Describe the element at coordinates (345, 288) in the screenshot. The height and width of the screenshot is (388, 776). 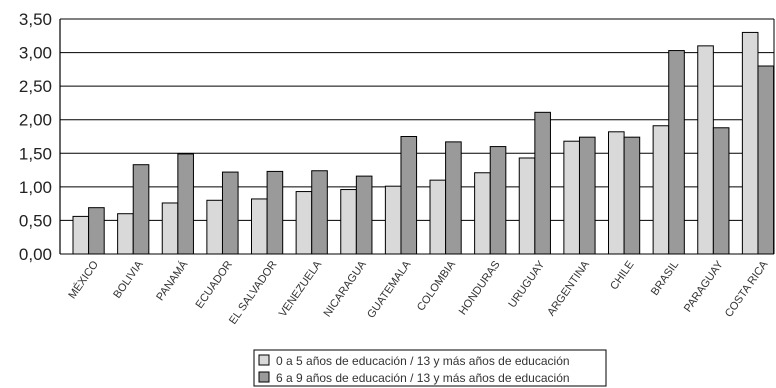
I see `x-tick-label: NICARAGUA` at that location.